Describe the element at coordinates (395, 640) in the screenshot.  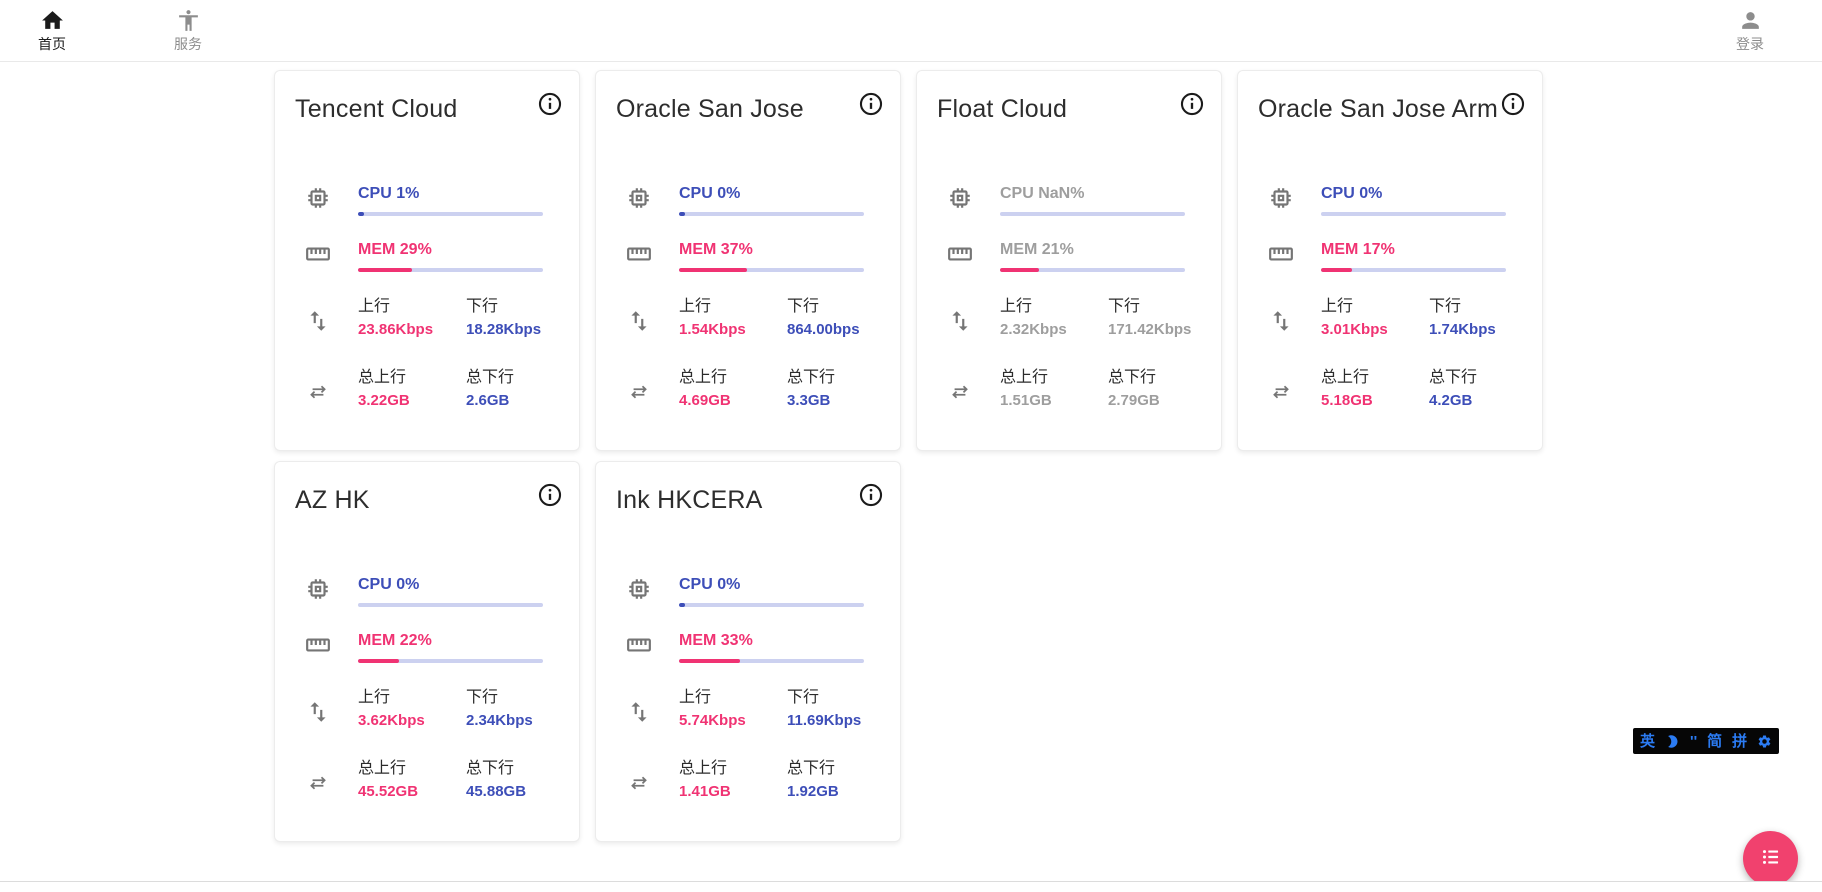
I see `mem-label: MEM 22%` at that location.